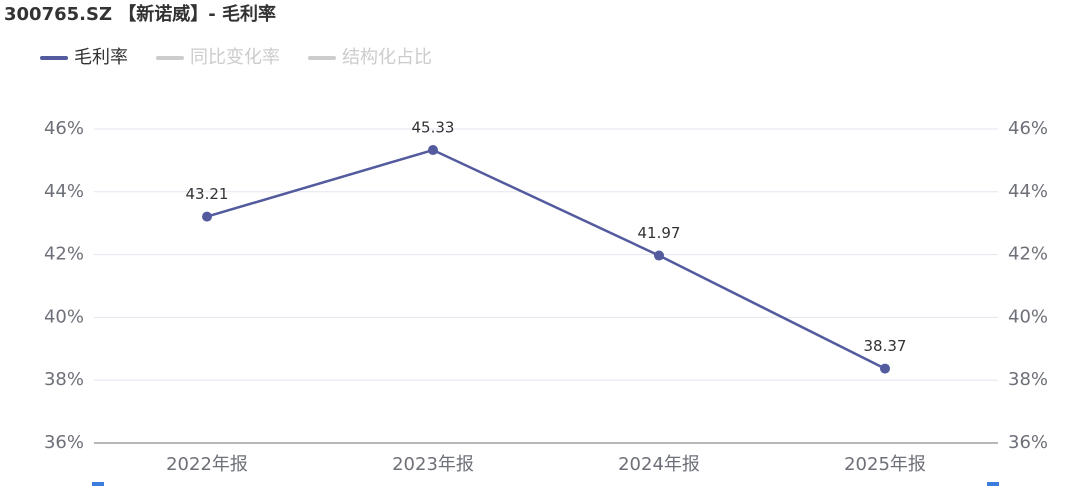  I want to click on chart-title: 300765.SZ 【新诺威】- 毛利率, so click(140, 14).